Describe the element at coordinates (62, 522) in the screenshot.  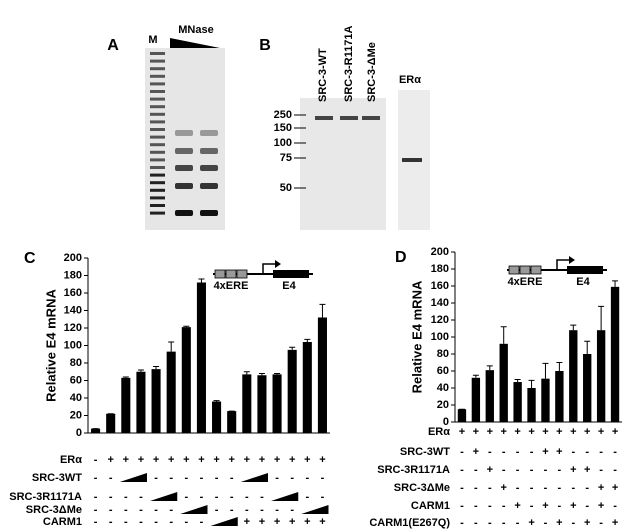
I see `condition-label: CARM1` at that location.